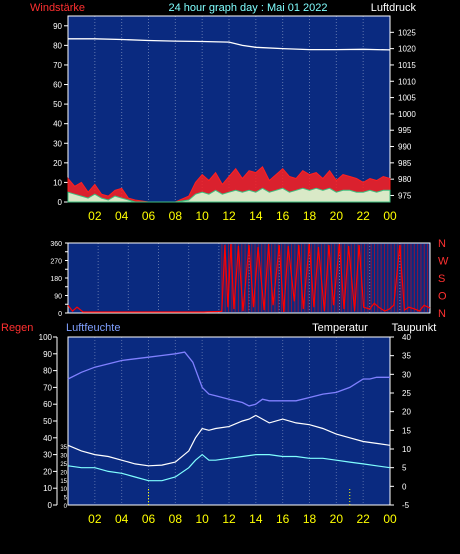 This screenshot has width=460, height=554. I want to click on pressure-tick-label: 1015, so click(407, 65).